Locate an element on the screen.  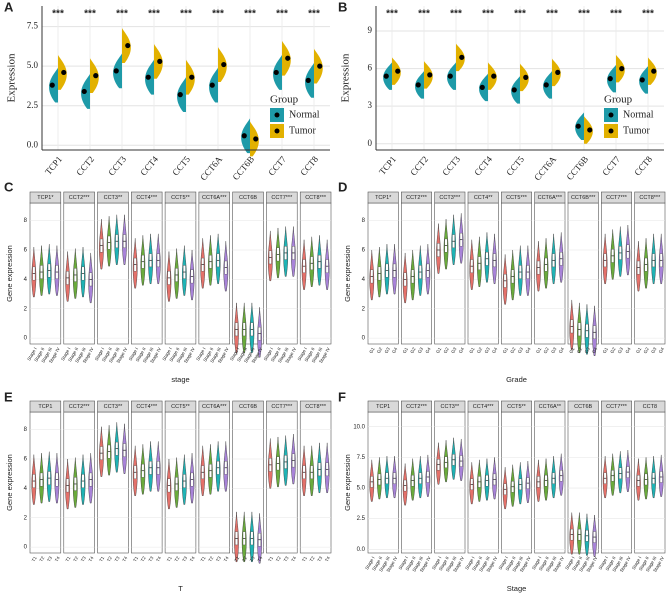
y-axis-title: Gene expression is located at coordinates (347, 273).